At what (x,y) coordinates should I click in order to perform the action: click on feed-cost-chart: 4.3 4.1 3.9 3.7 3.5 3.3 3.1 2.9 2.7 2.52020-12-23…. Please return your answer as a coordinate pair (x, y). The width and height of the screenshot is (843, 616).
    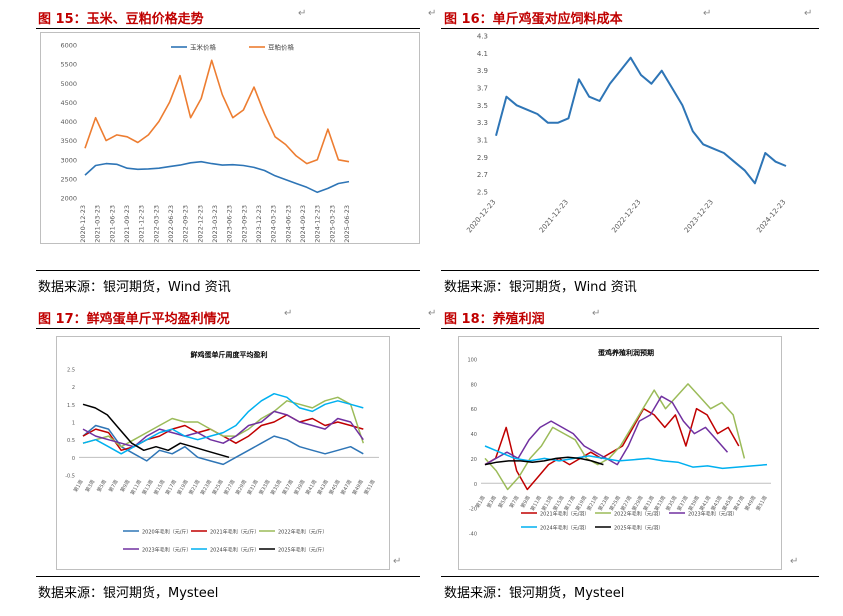
    Looking at the image, I should click on (626, 134).